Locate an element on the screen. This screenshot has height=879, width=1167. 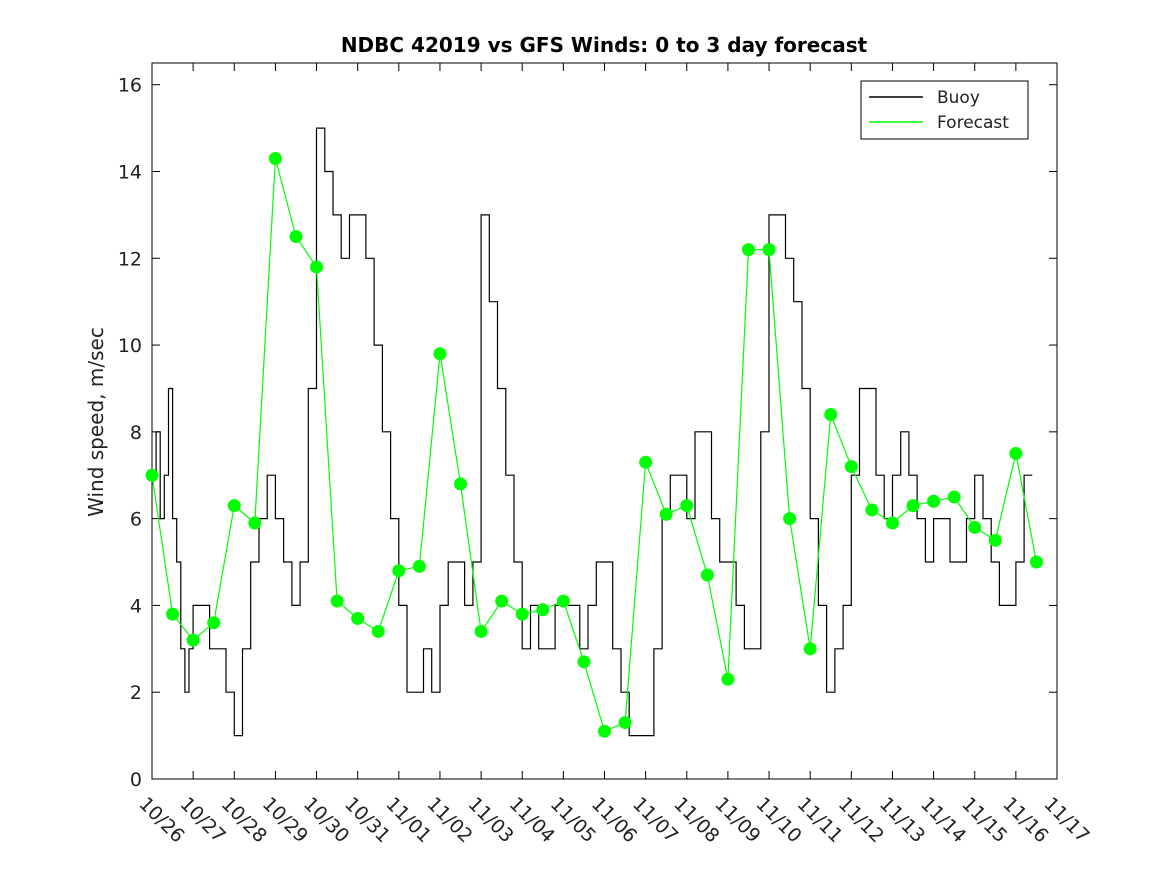
y-tick-label: 4 is located at coordinates (136, 606).